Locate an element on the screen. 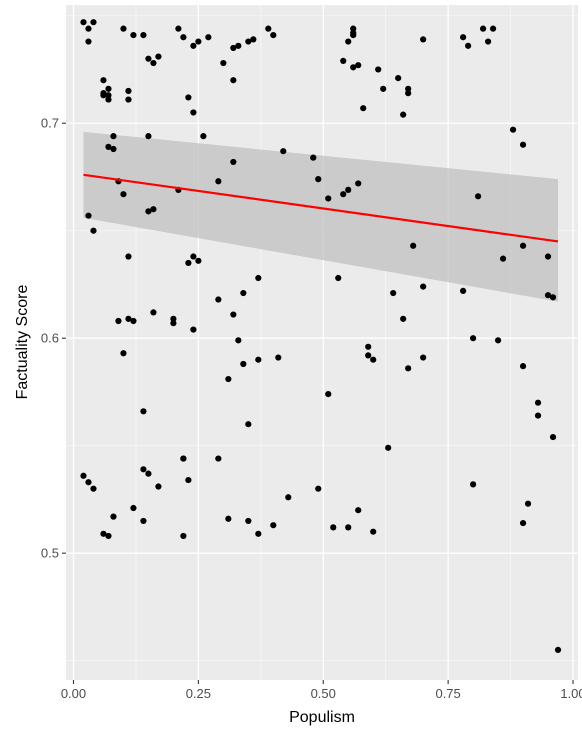 This screenshot has height=736, width=582. y-axis-ticks: 0.5 0.6 0.7 is located at coordinates (53, 338).